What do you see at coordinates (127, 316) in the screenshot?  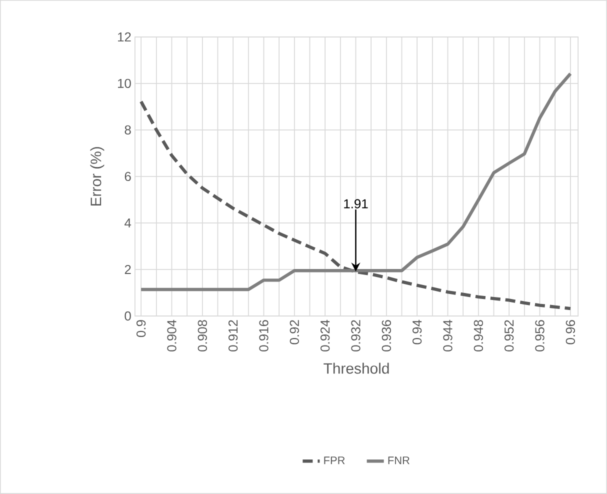 I see `y-tick-label: 0` at bounding box center [127, 316].